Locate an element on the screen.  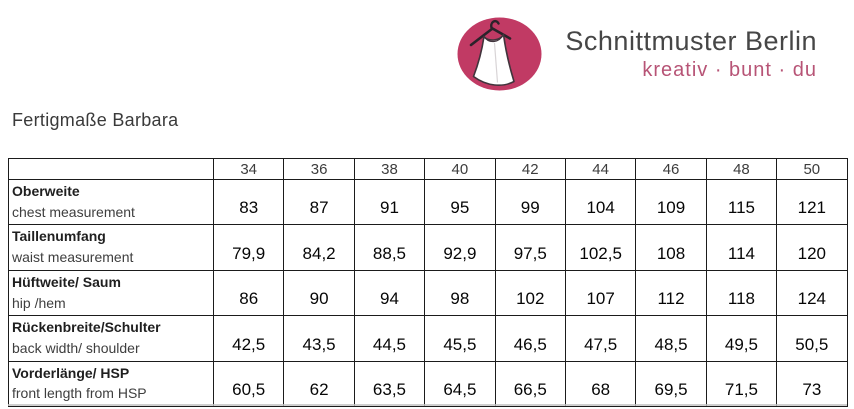
measurement-value: 71,5 is located at coordinates (741, 384).